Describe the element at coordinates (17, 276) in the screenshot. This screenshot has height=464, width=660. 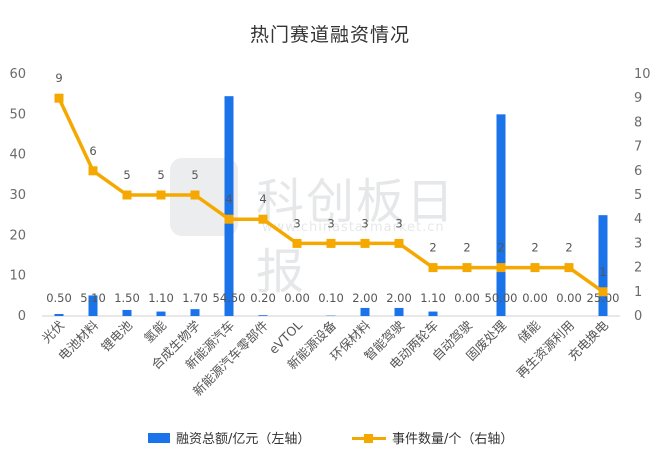
I see `y-left-tick-label: 10` at that location.